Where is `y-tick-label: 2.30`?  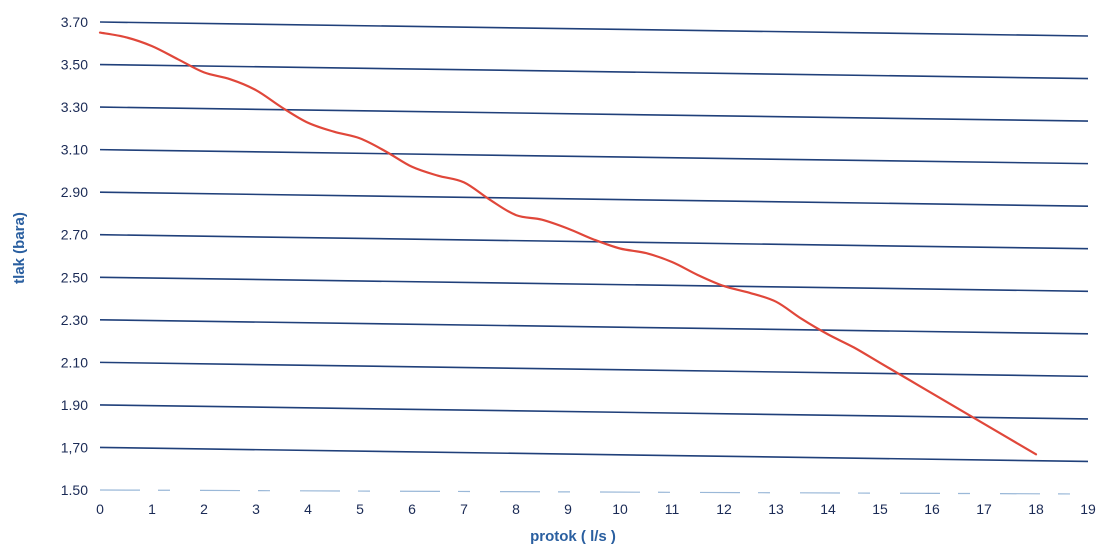 y-tick-label: 2.30 is located at coordinates (74, 320).